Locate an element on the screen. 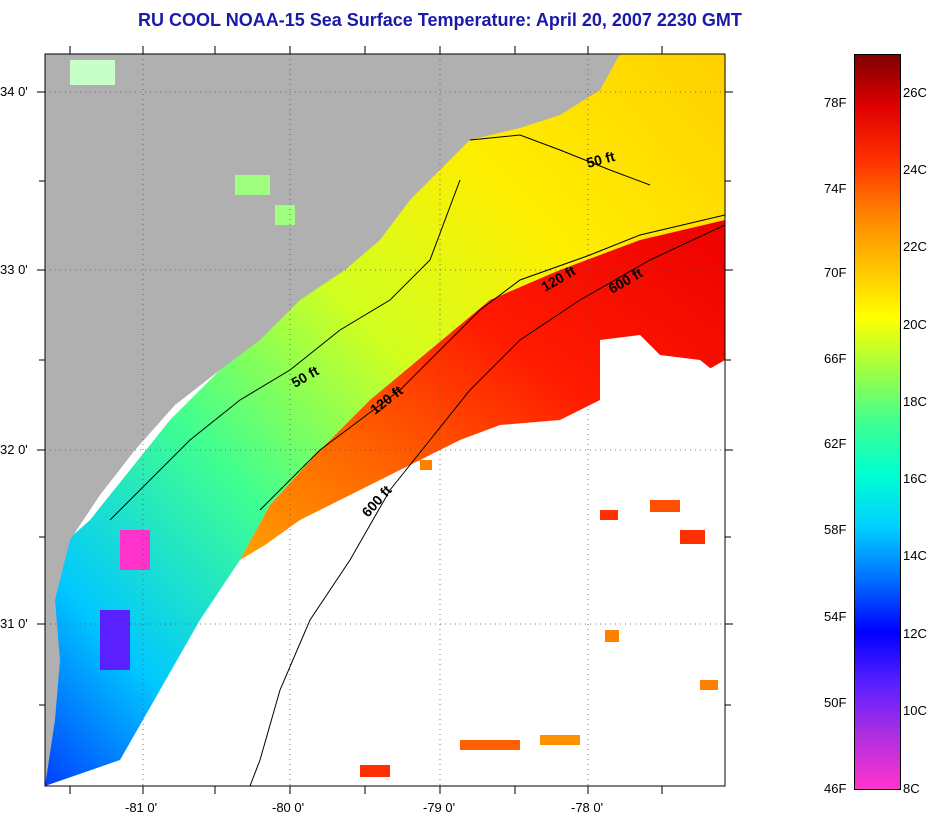 The height and width of the screenshot is (817, 928). cb-label-74f: 74F is located at coordinates (835, 188).